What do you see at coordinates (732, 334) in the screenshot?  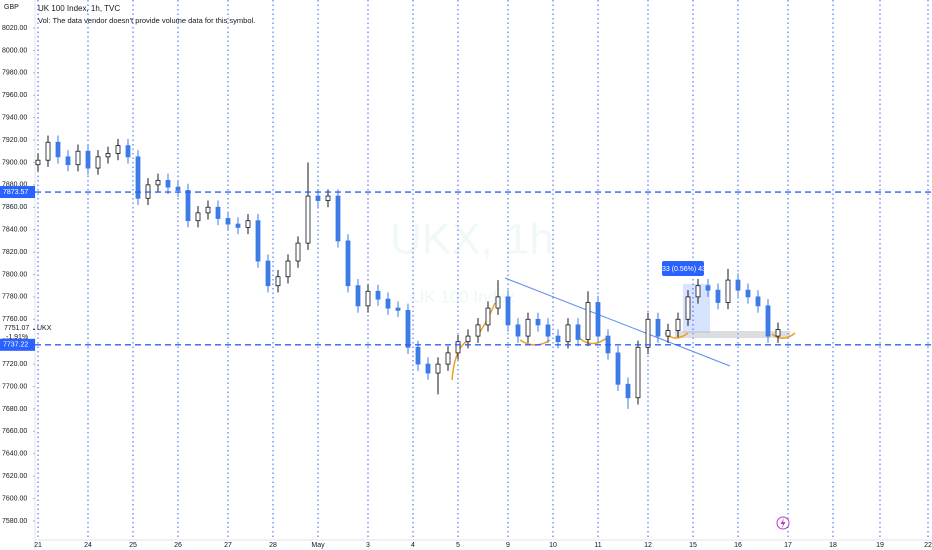 I see `highlight-box` at bounding box center [732, 334].